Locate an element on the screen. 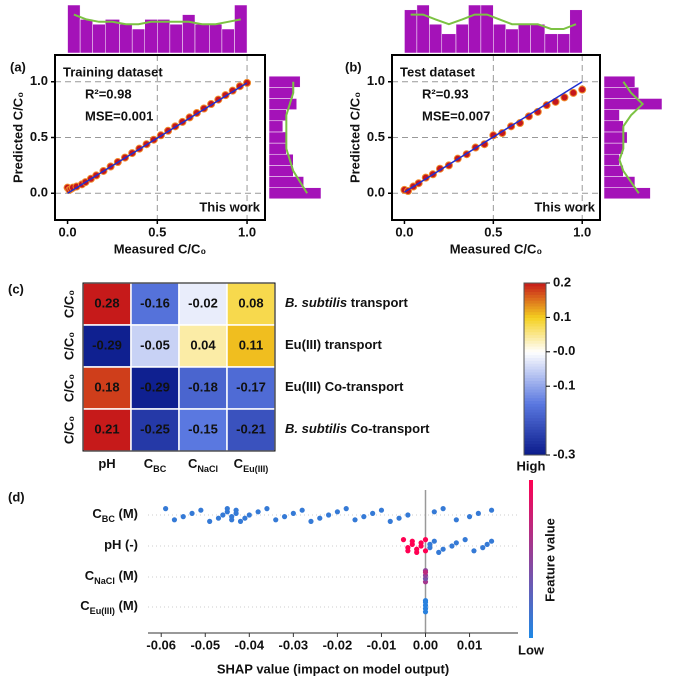 This screenshot has width=678, height=687. label-part: BC is located at coordinates (109, 519).